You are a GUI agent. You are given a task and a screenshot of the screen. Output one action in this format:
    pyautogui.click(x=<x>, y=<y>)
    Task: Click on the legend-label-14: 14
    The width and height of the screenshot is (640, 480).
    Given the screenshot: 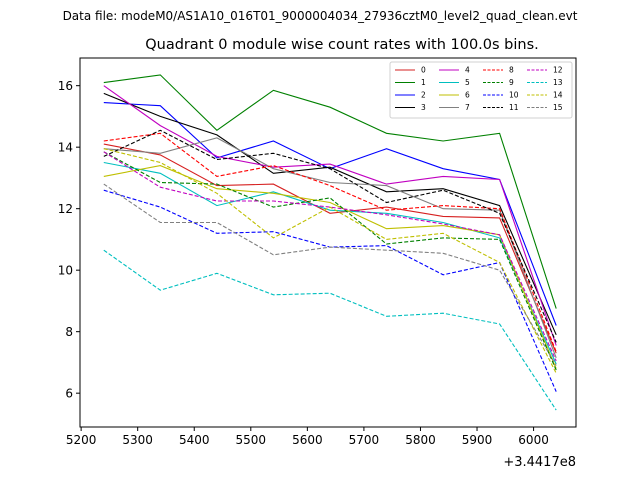 What is the action you would take?
    pyautogui.click(x=558, y=95)
    